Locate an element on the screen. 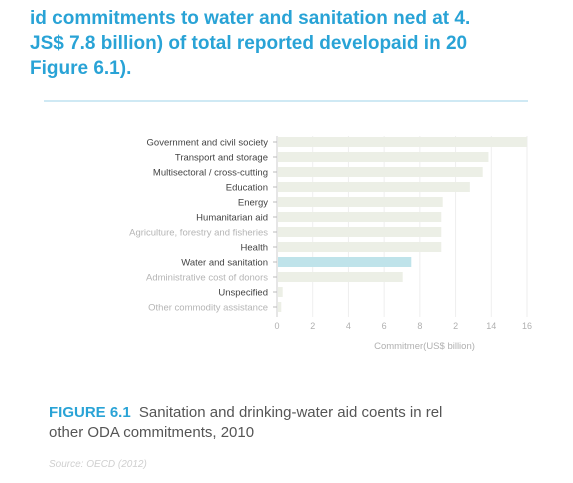  category-label: Humanitarian aid is located at coordinates (232, 218).